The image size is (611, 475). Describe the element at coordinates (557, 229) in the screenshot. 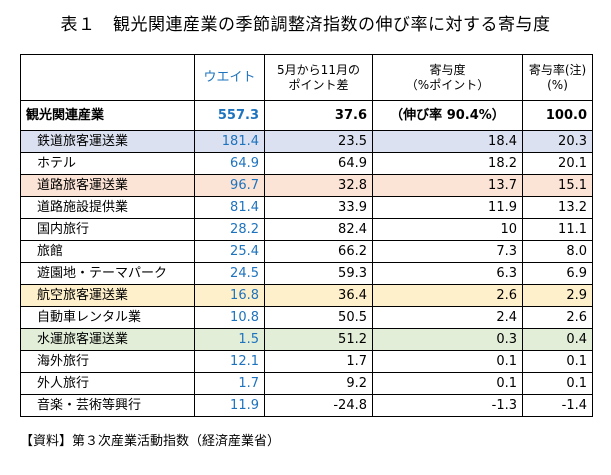

I see `row-ratio: 11.1` at that location.